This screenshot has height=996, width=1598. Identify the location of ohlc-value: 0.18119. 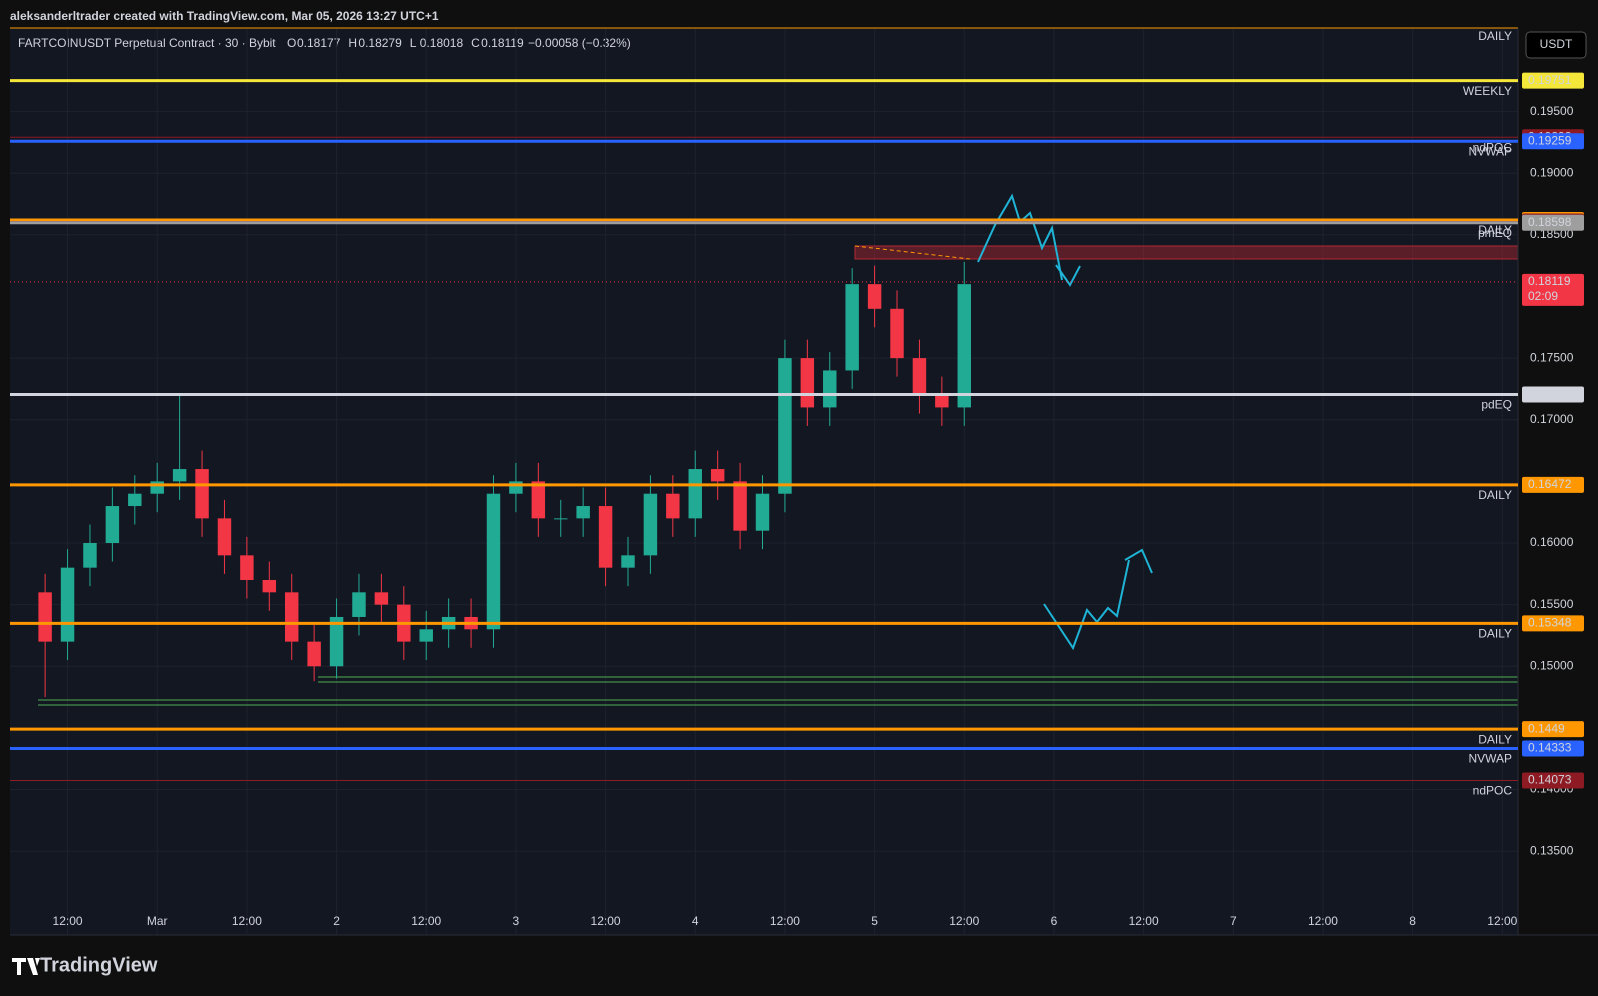
(502, 43).